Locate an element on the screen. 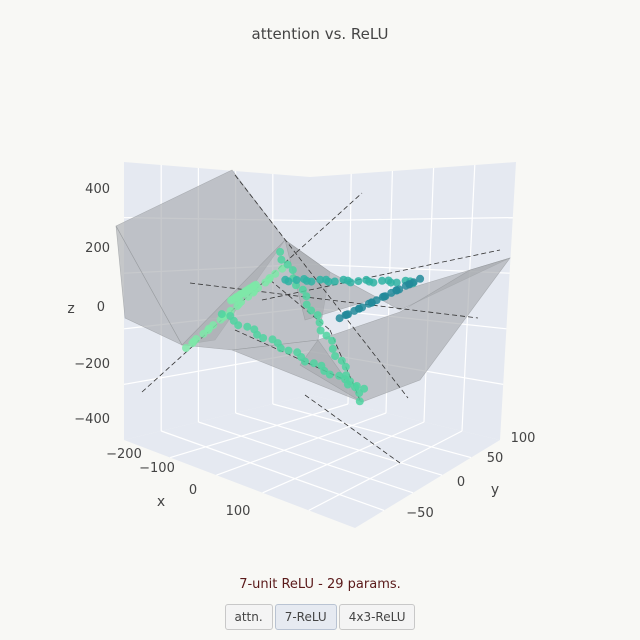 The width and height of the screenshot is (640, 640). x-tick-label: 100 is located at coordinates (238, 511).